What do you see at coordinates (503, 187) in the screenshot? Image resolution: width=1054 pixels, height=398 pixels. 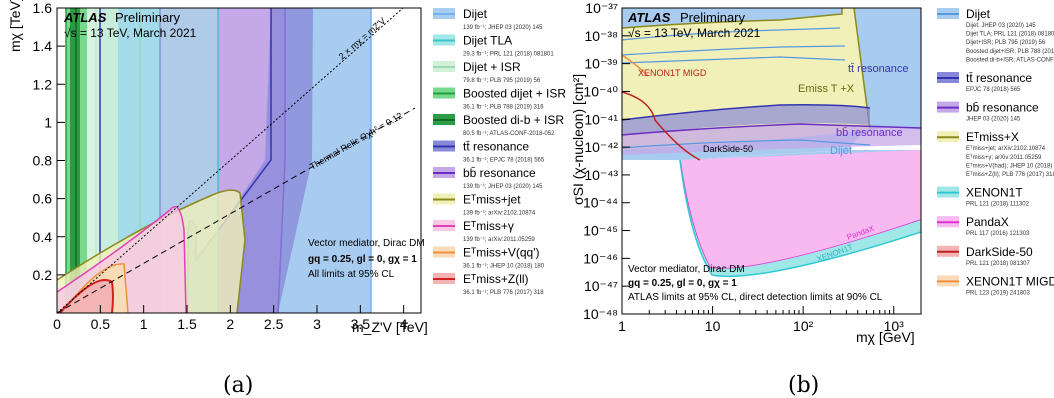 I see `legend-a-item-ref: 139 fb⁻¹; JHEP 03 (2020) 145` at bounding box center [503, 187].